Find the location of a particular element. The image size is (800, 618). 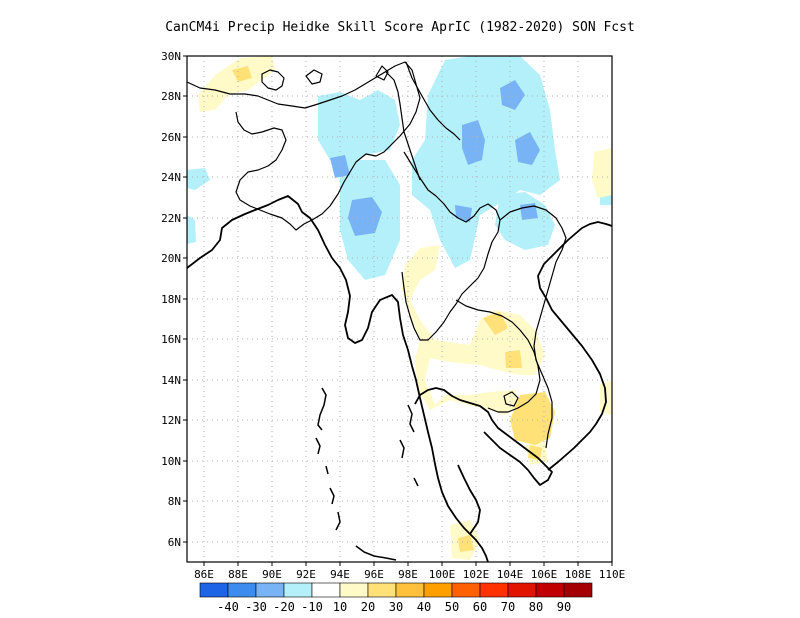

lat-label: 12N is located at coordinates (171, 420).